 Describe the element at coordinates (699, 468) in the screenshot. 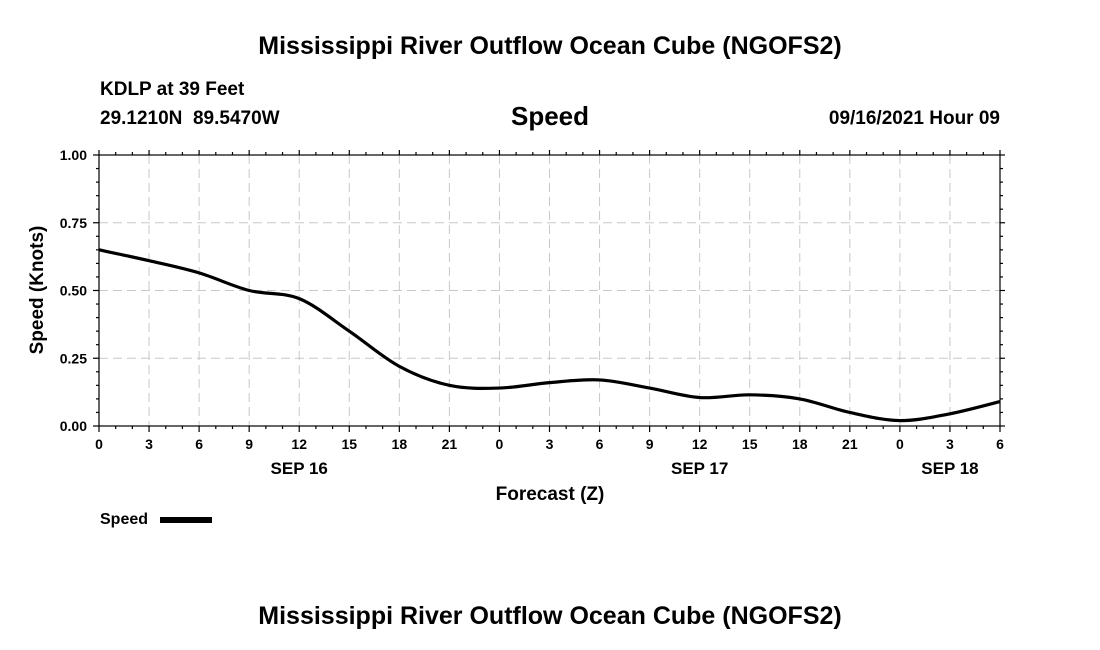

I see `date-label: SEP 17` at that location.